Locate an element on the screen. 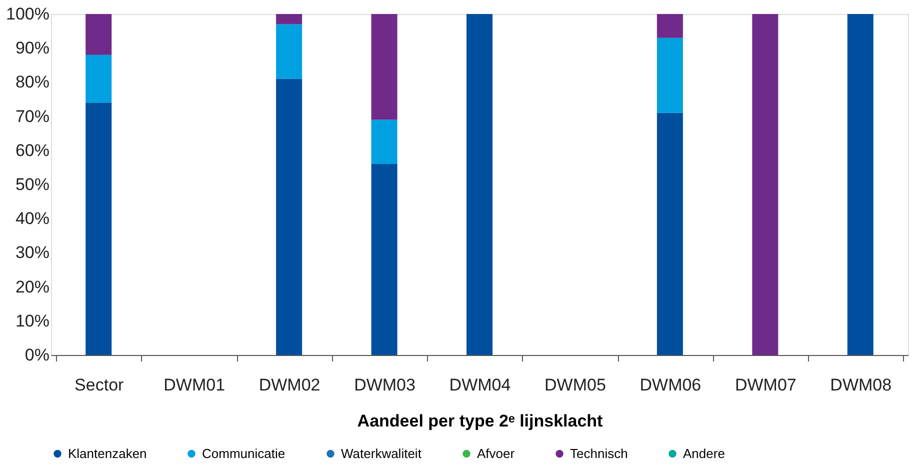 The image size is (913, 466). legend-label: Andere is located at coordinates (704, 453).